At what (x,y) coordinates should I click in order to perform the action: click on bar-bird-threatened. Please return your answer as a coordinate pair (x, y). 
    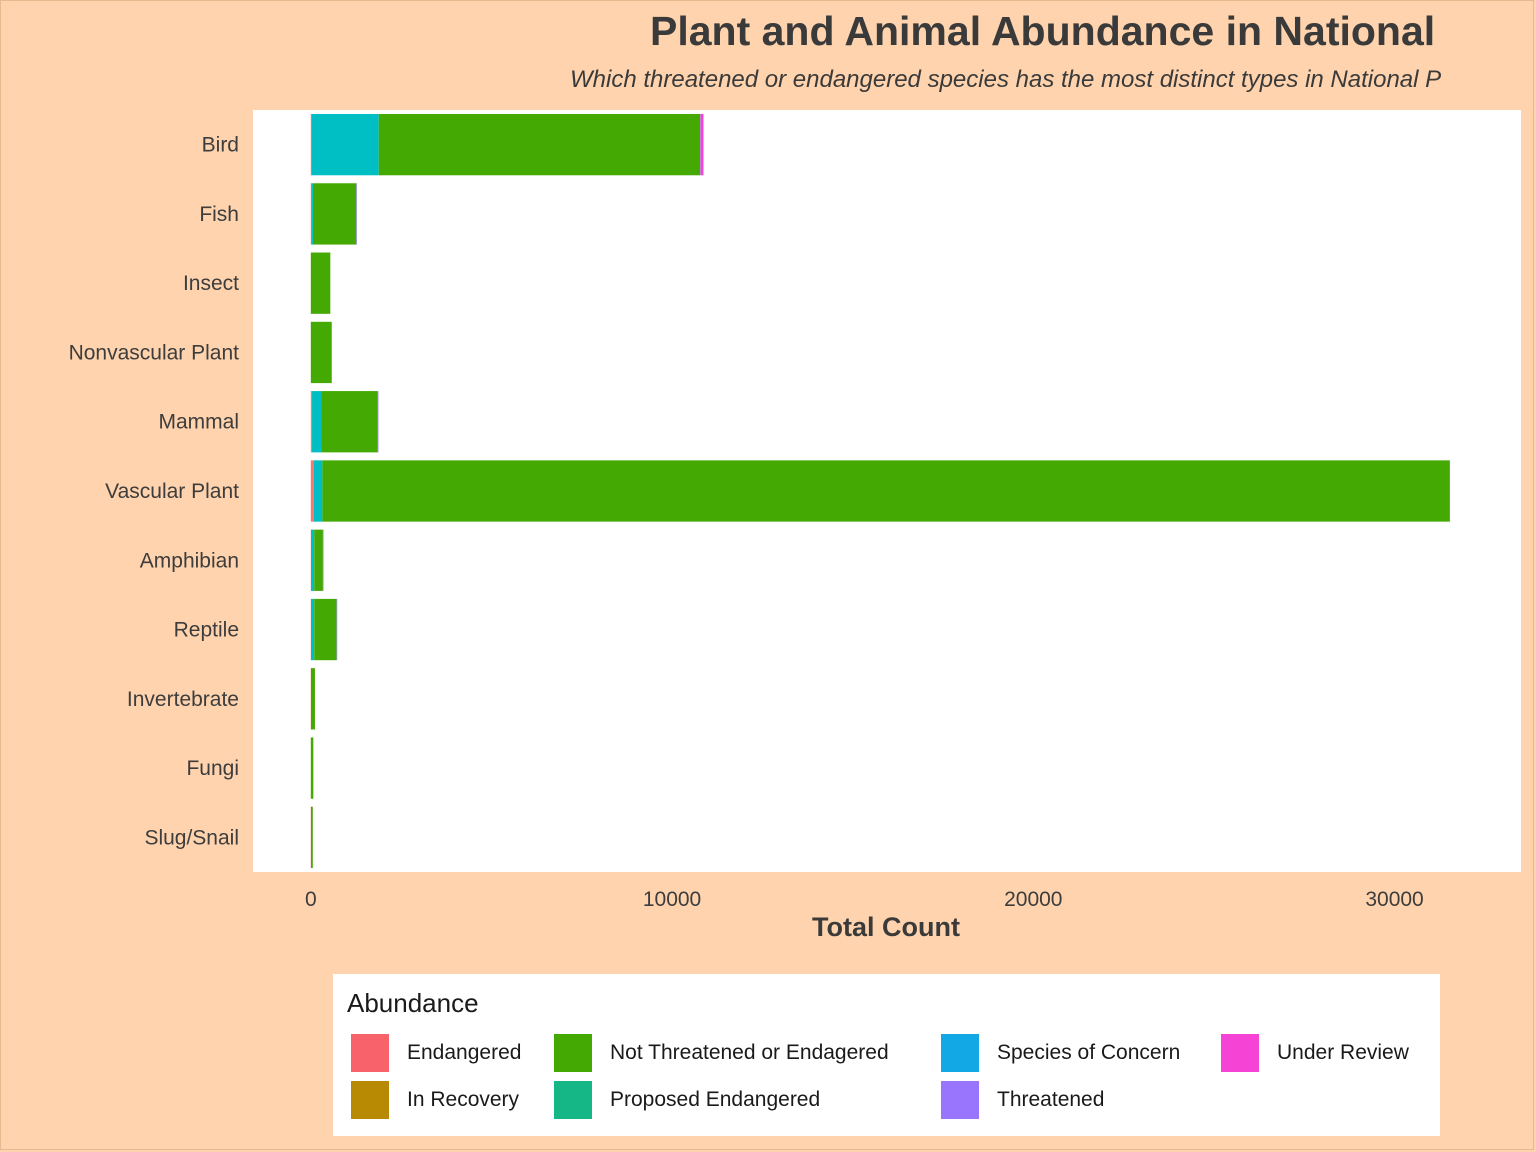
    Looking at the image, I should click on (700, 144).